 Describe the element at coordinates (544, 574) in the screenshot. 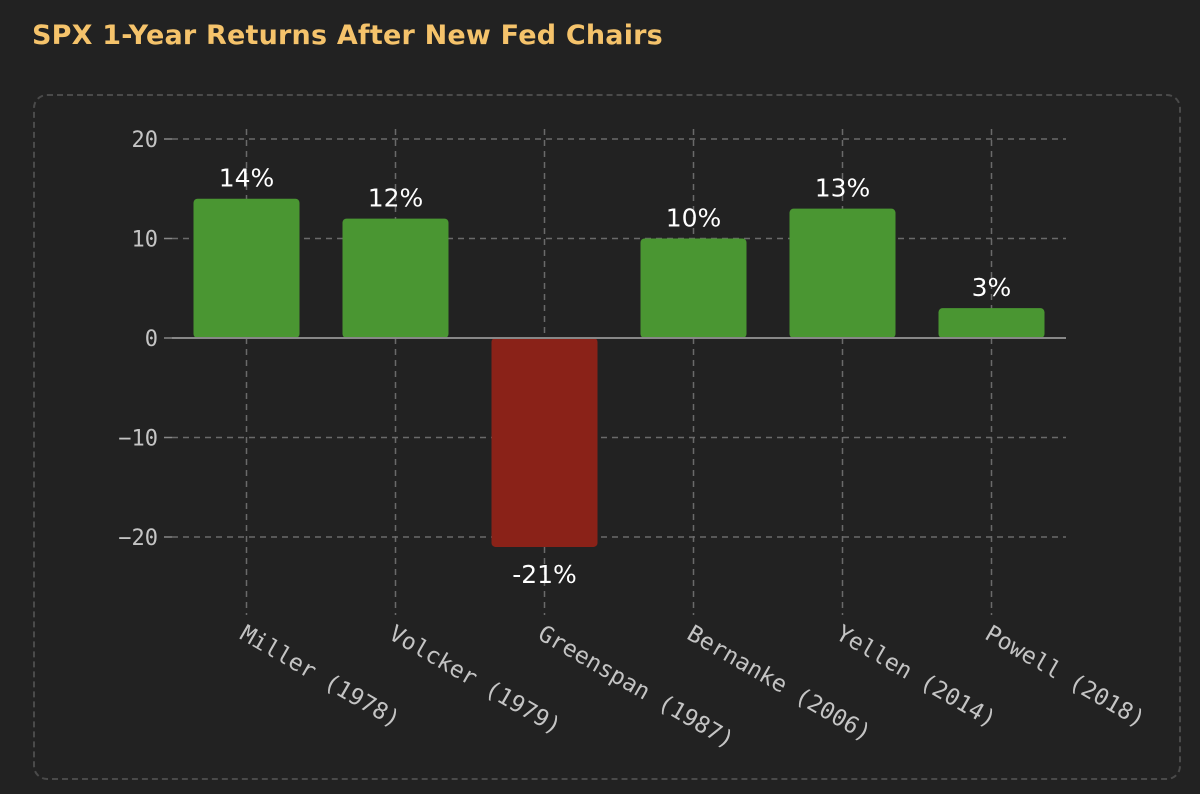

I see `data-label: -21%` at that location.